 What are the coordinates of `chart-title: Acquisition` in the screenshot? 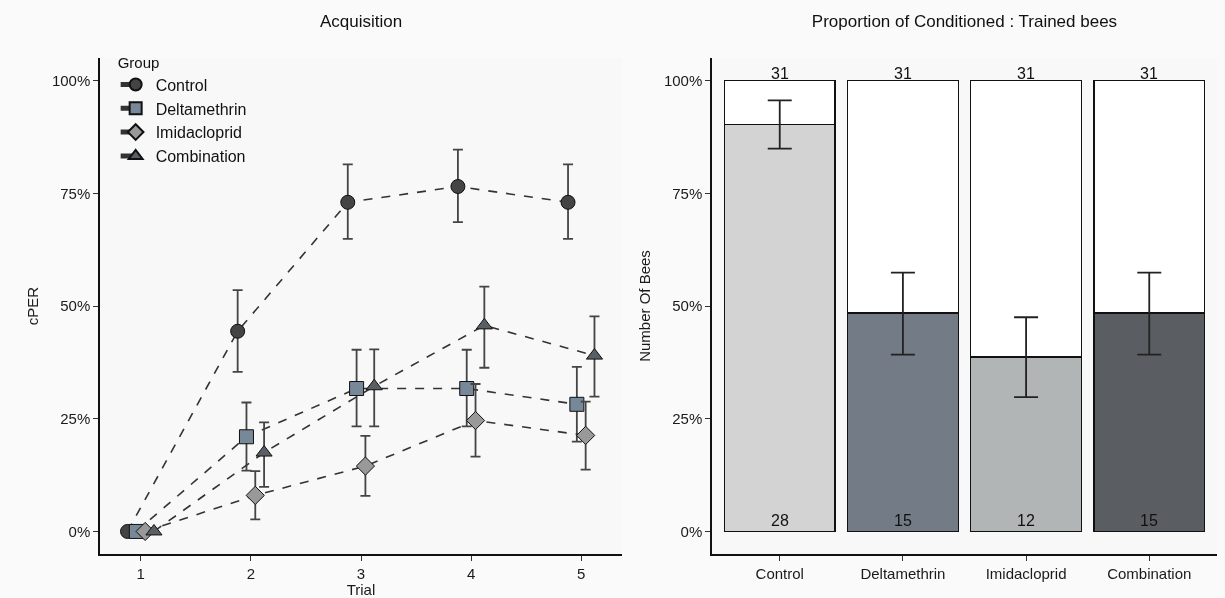 It's located at (361, 21).